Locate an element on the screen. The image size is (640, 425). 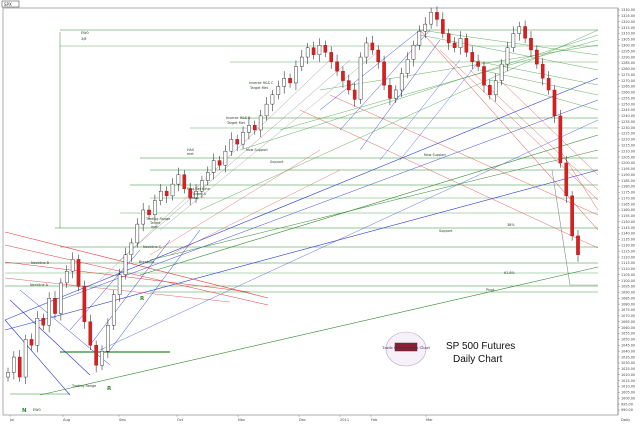
annotation-3: Target Met is located at coordinates (259, 88).